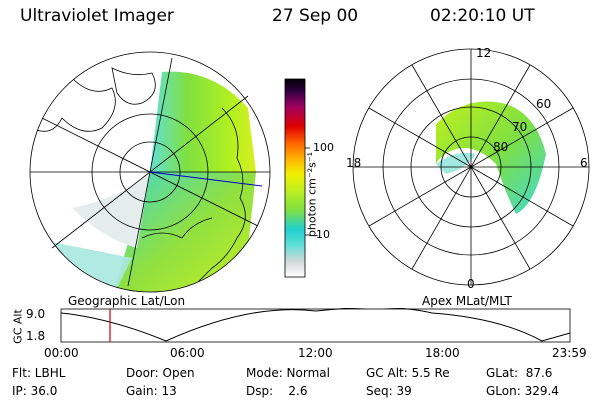 The image size is (600, 400). I want to click on altitude-curve, so click(315, 325).